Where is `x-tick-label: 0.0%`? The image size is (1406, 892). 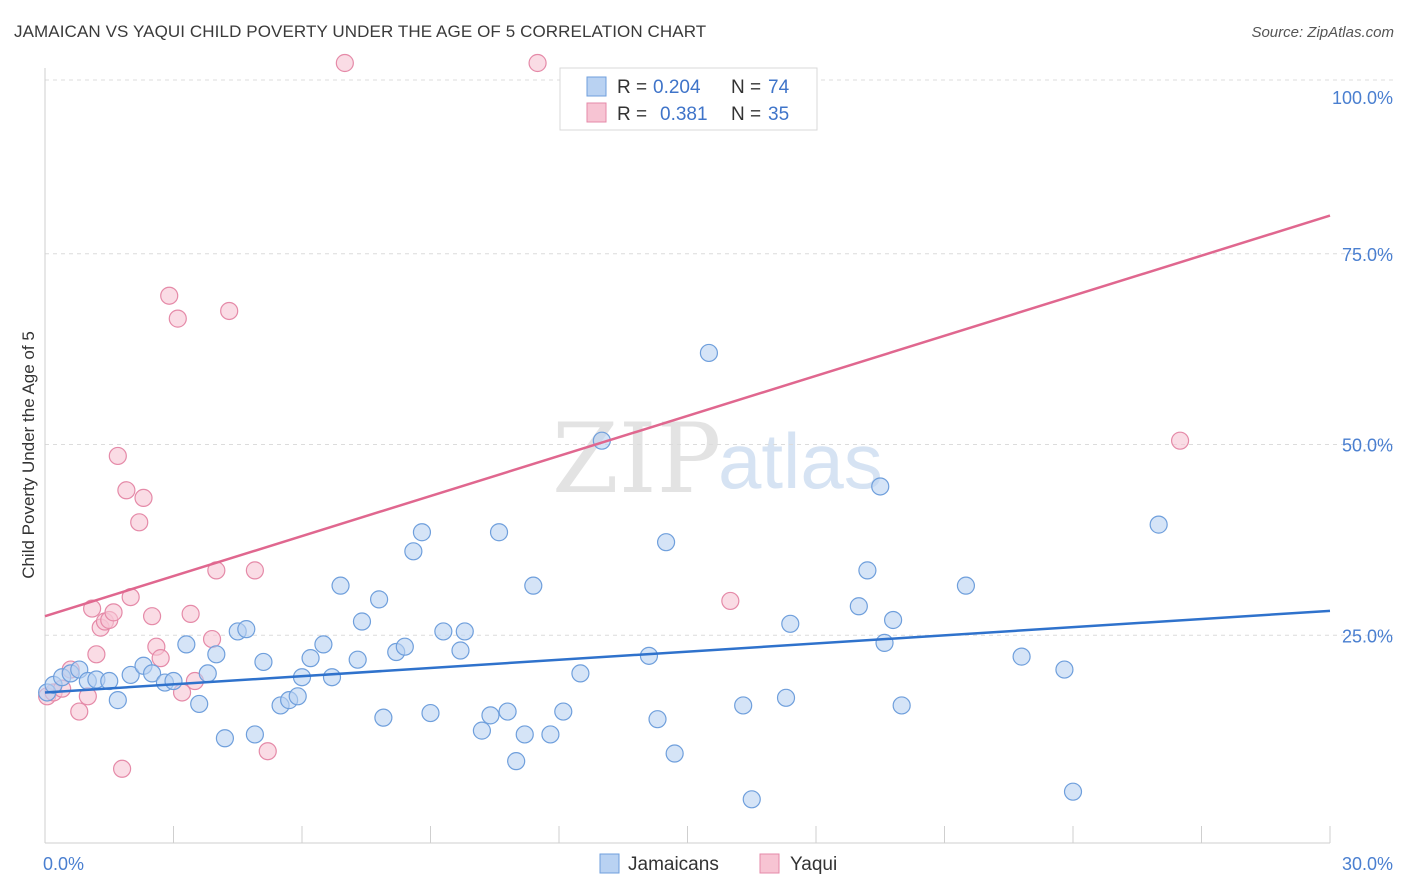
x-tick-label: 0.0% is located at coordinates (63, 864).